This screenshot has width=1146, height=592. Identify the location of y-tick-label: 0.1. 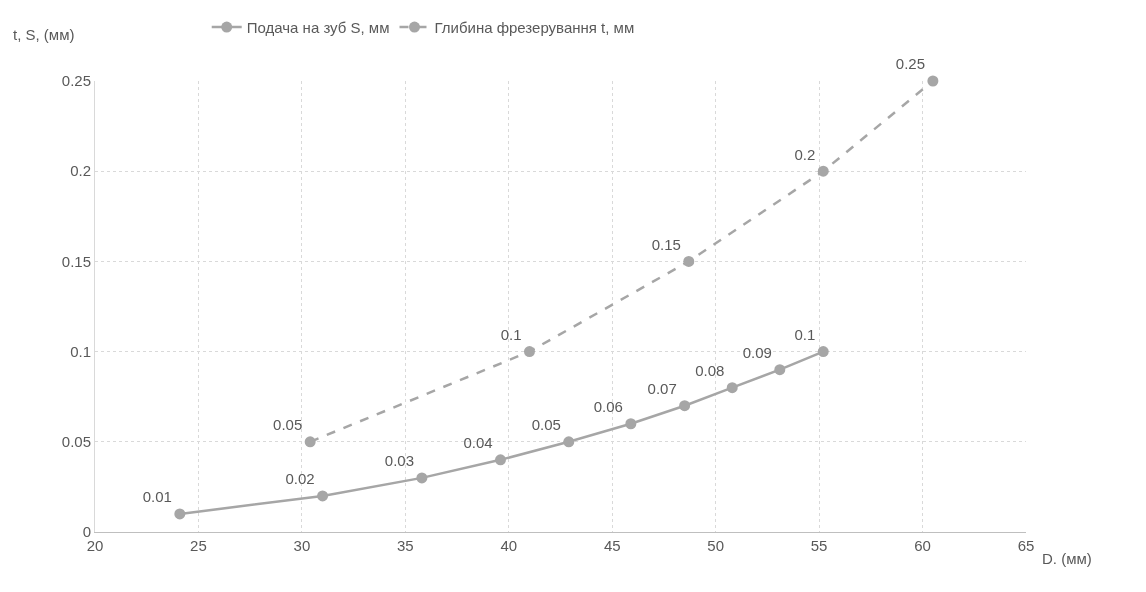
(80, 351).